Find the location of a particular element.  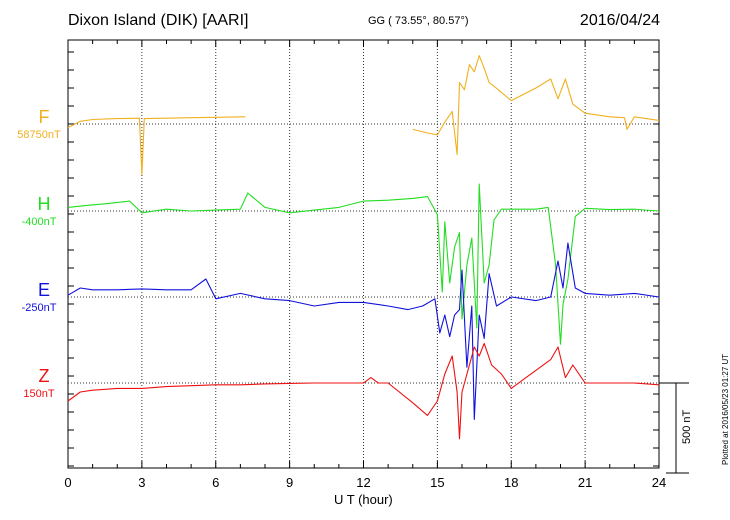

component-label-z: Z is located at coordinates (44, 376).